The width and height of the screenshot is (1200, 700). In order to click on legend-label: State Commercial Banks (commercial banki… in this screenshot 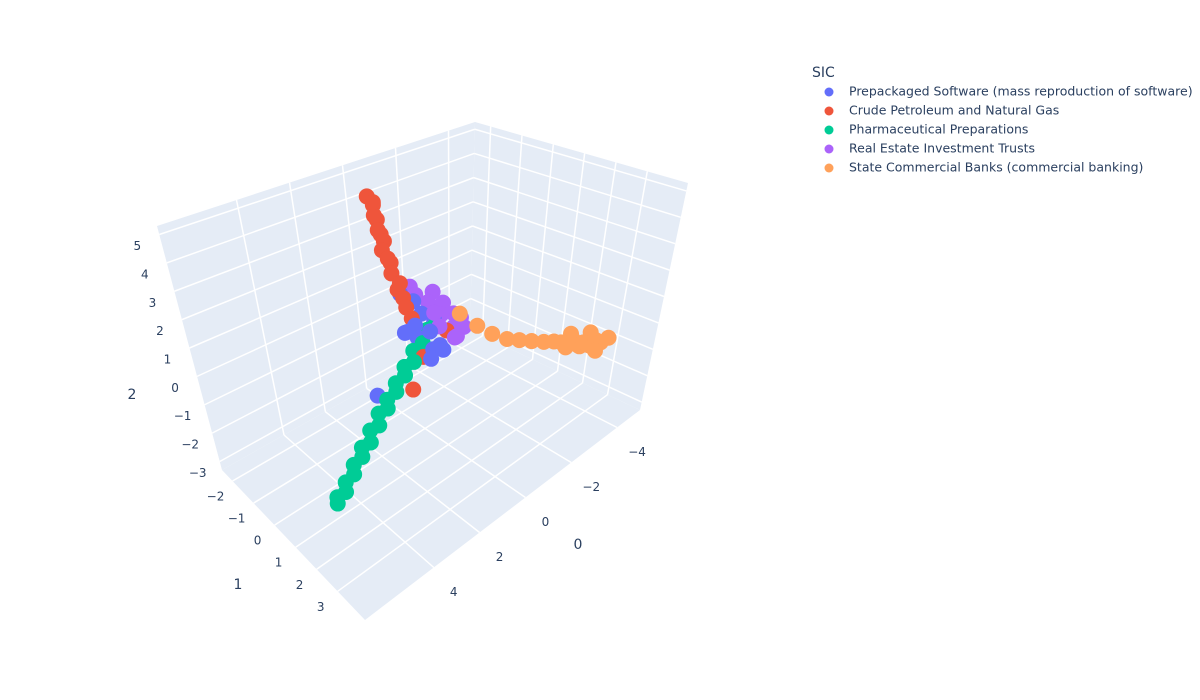, I will do `click(996, 167)`.